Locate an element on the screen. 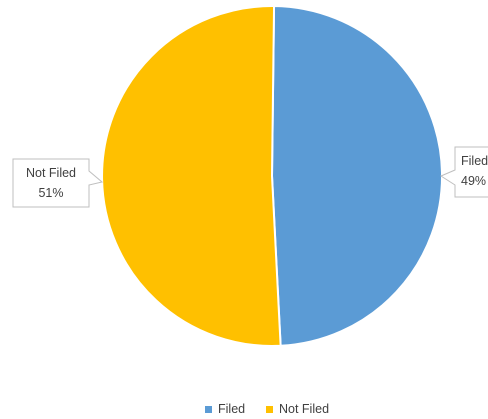  legend-label-not-filed: Not Filed is located at coordinates (304, 409).